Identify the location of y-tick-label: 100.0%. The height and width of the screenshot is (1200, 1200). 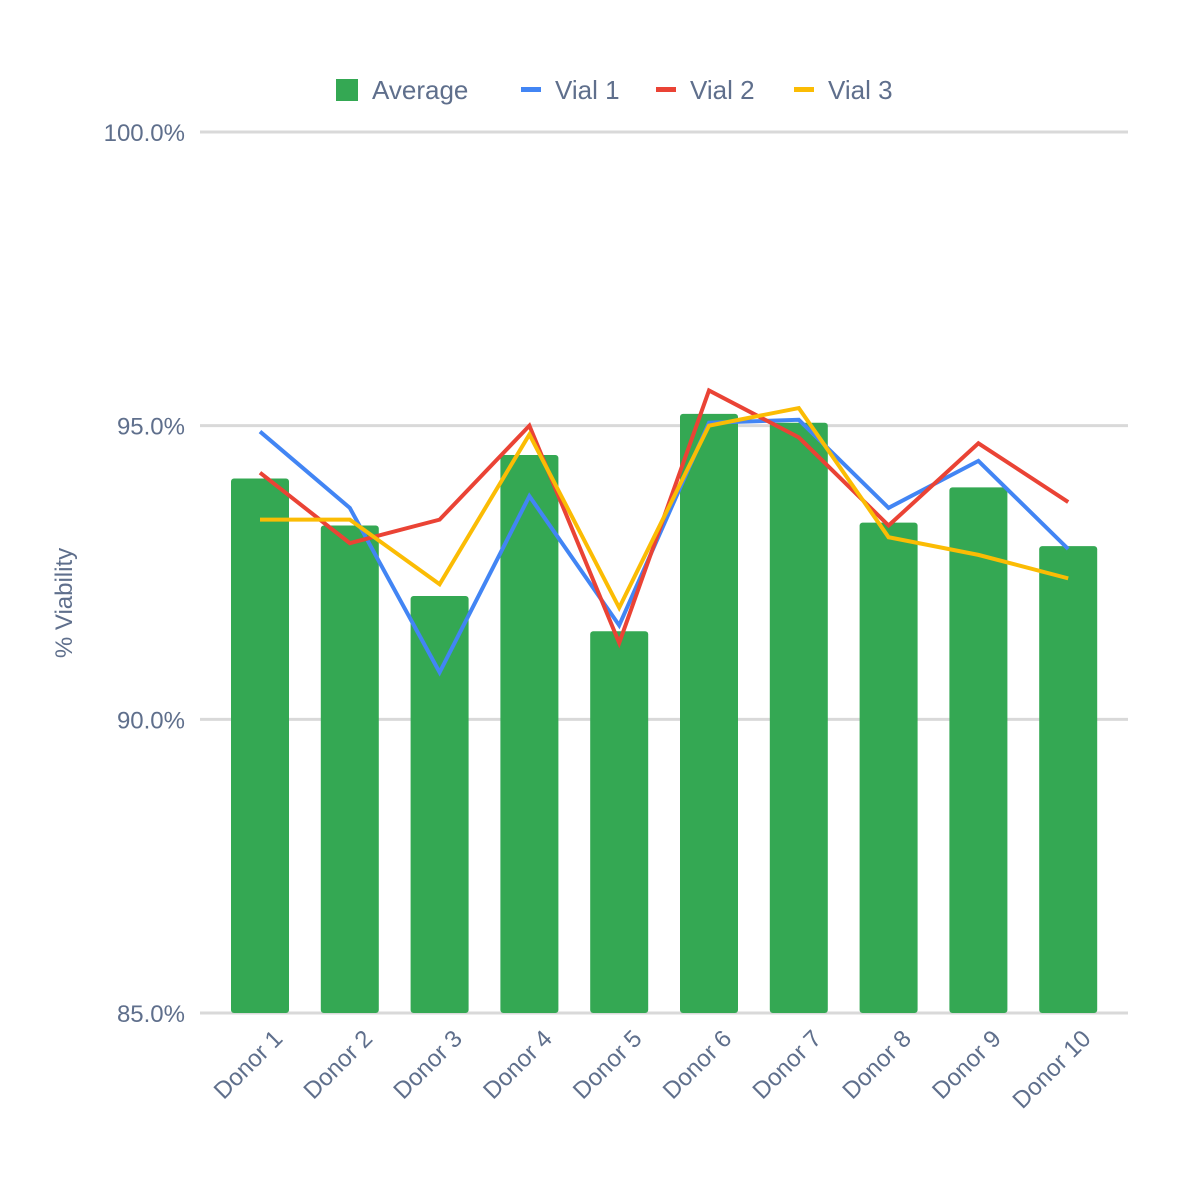
(144, 133).